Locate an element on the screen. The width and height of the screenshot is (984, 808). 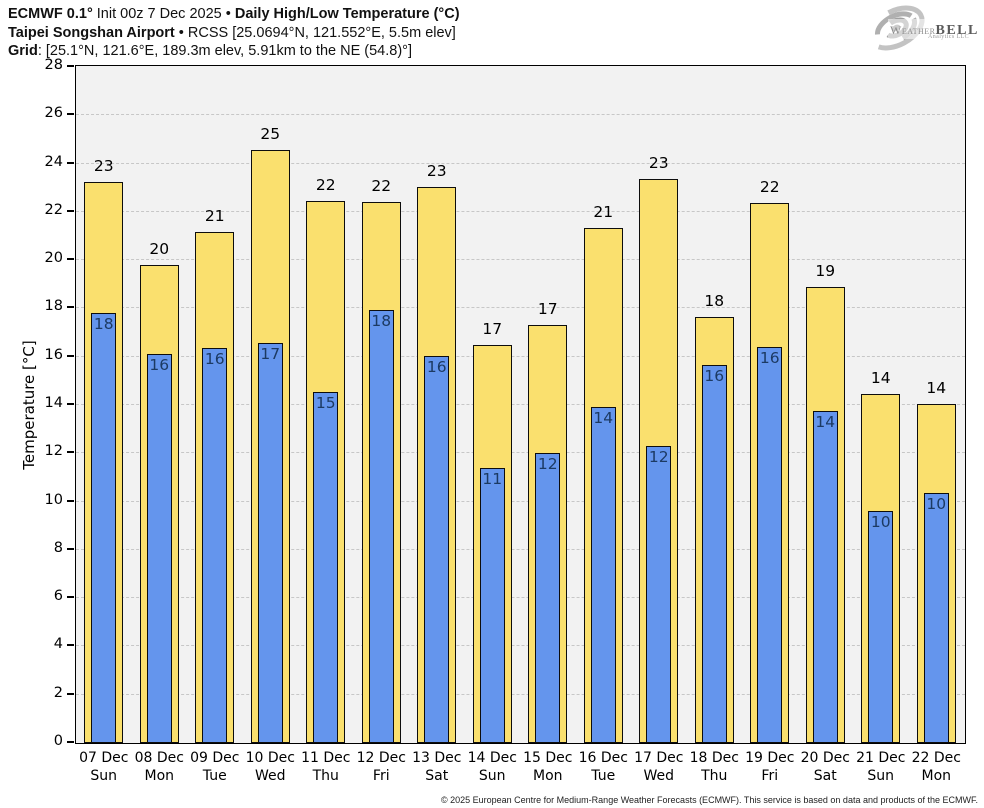
x-axis-tick-label: 21 Dec Sun is located at coordinates (881, 767).